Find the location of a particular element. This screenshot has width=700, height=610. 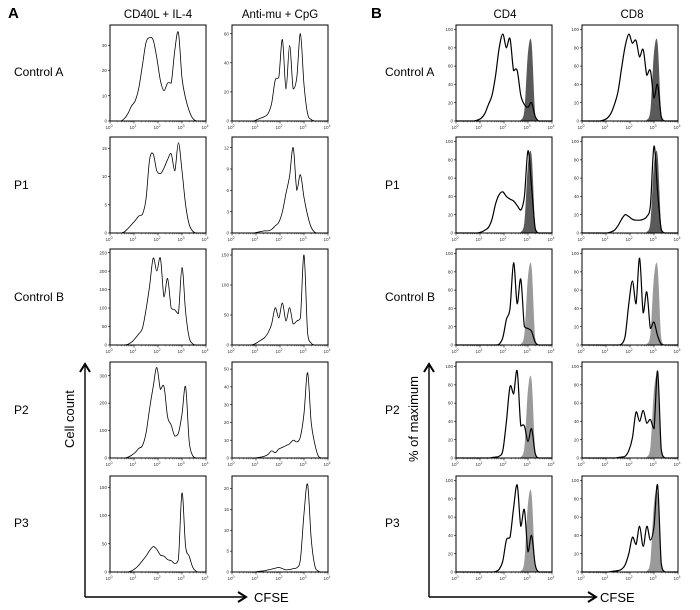

y-tick-label: 50 is located at coordinates (105, 543).